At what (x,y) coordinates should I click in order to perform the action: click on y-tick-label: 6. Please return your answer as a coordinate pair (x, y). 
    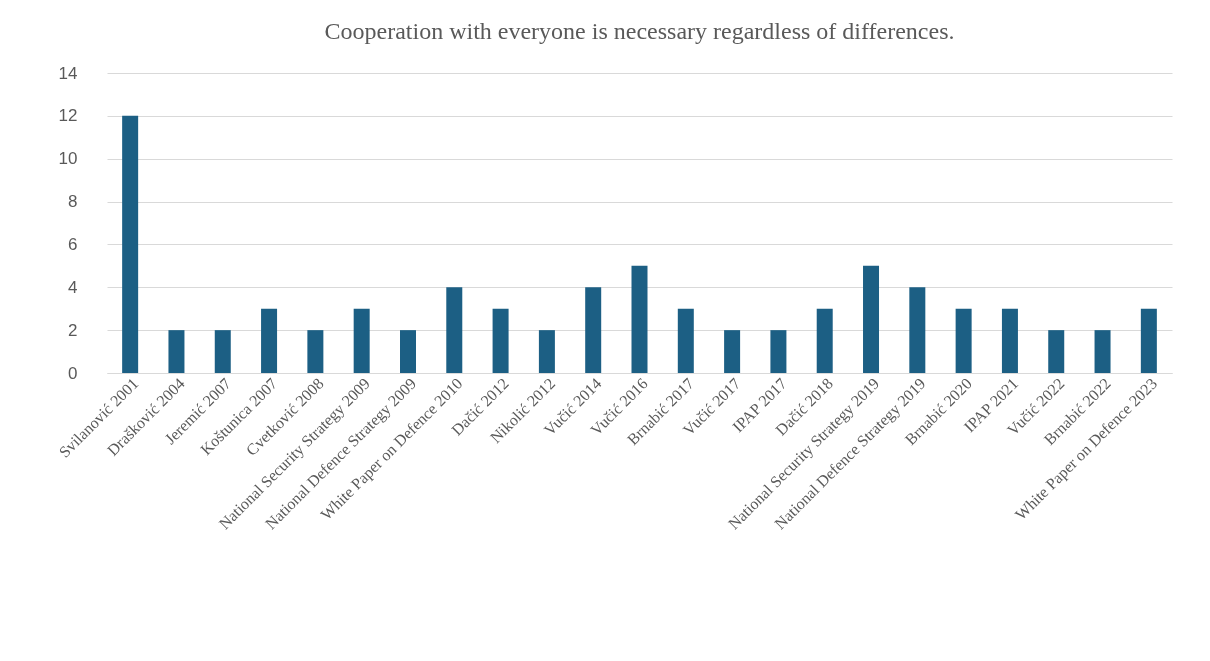
    Looking at the image, I should click on (73, 244).